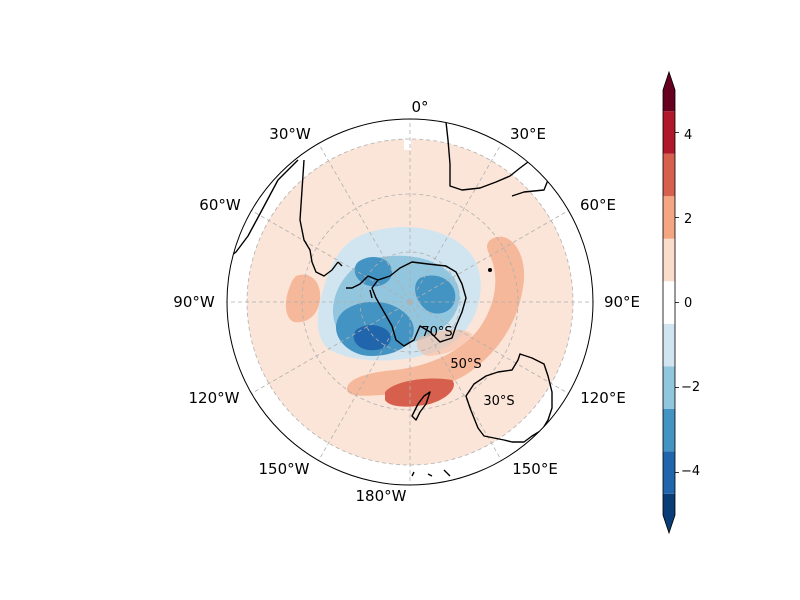  Describe the element at coordinates (381, 496) in the screenshot. I see `lon-label-180w: 180°W` at that location.